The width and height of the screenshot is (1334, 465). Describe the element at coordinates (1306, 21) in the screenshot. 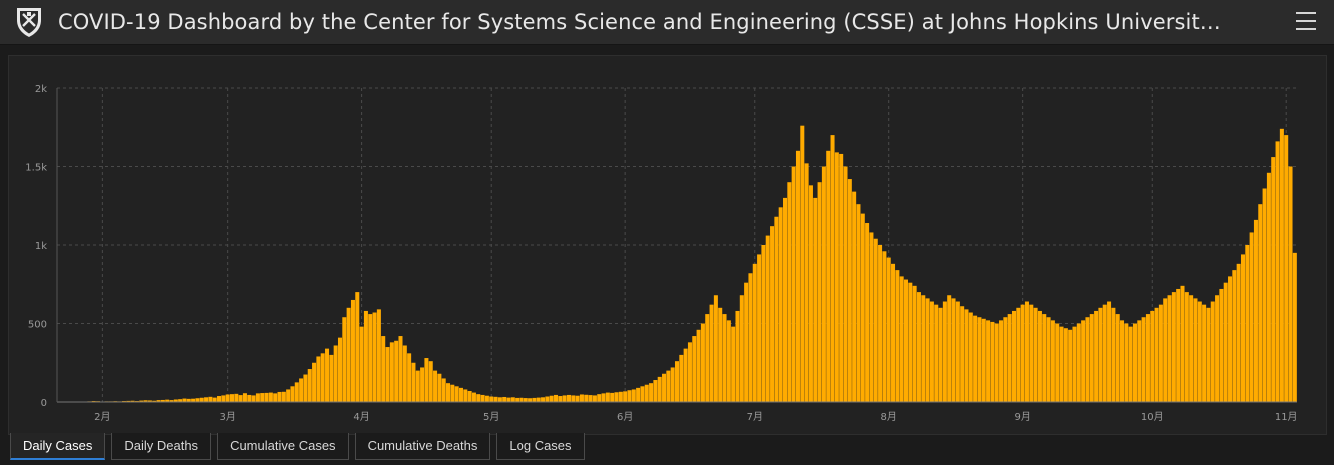

I see `hamburger-menu-icon` at that location.